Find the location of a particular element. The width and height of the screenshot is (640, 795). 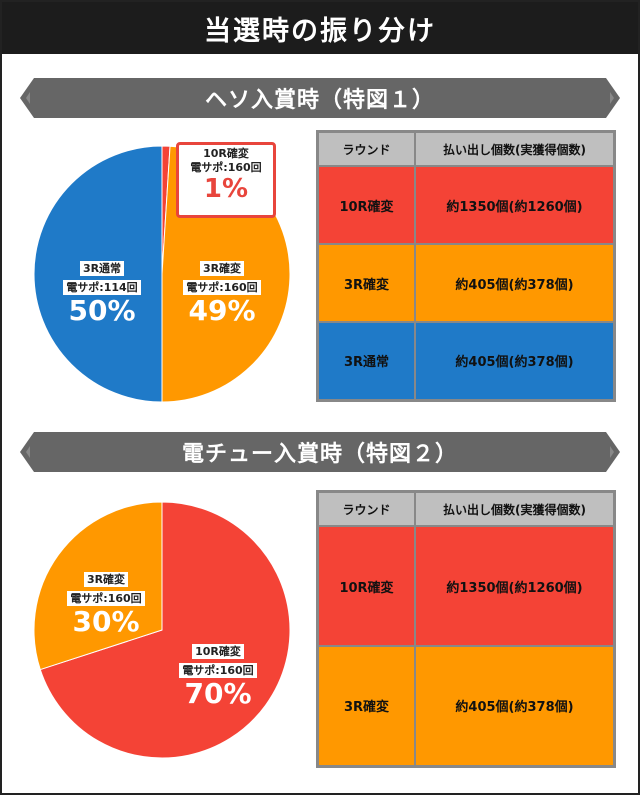

section-banner-heso: ヘソ入賞時（特図１） is located at coordinates (320, 98).